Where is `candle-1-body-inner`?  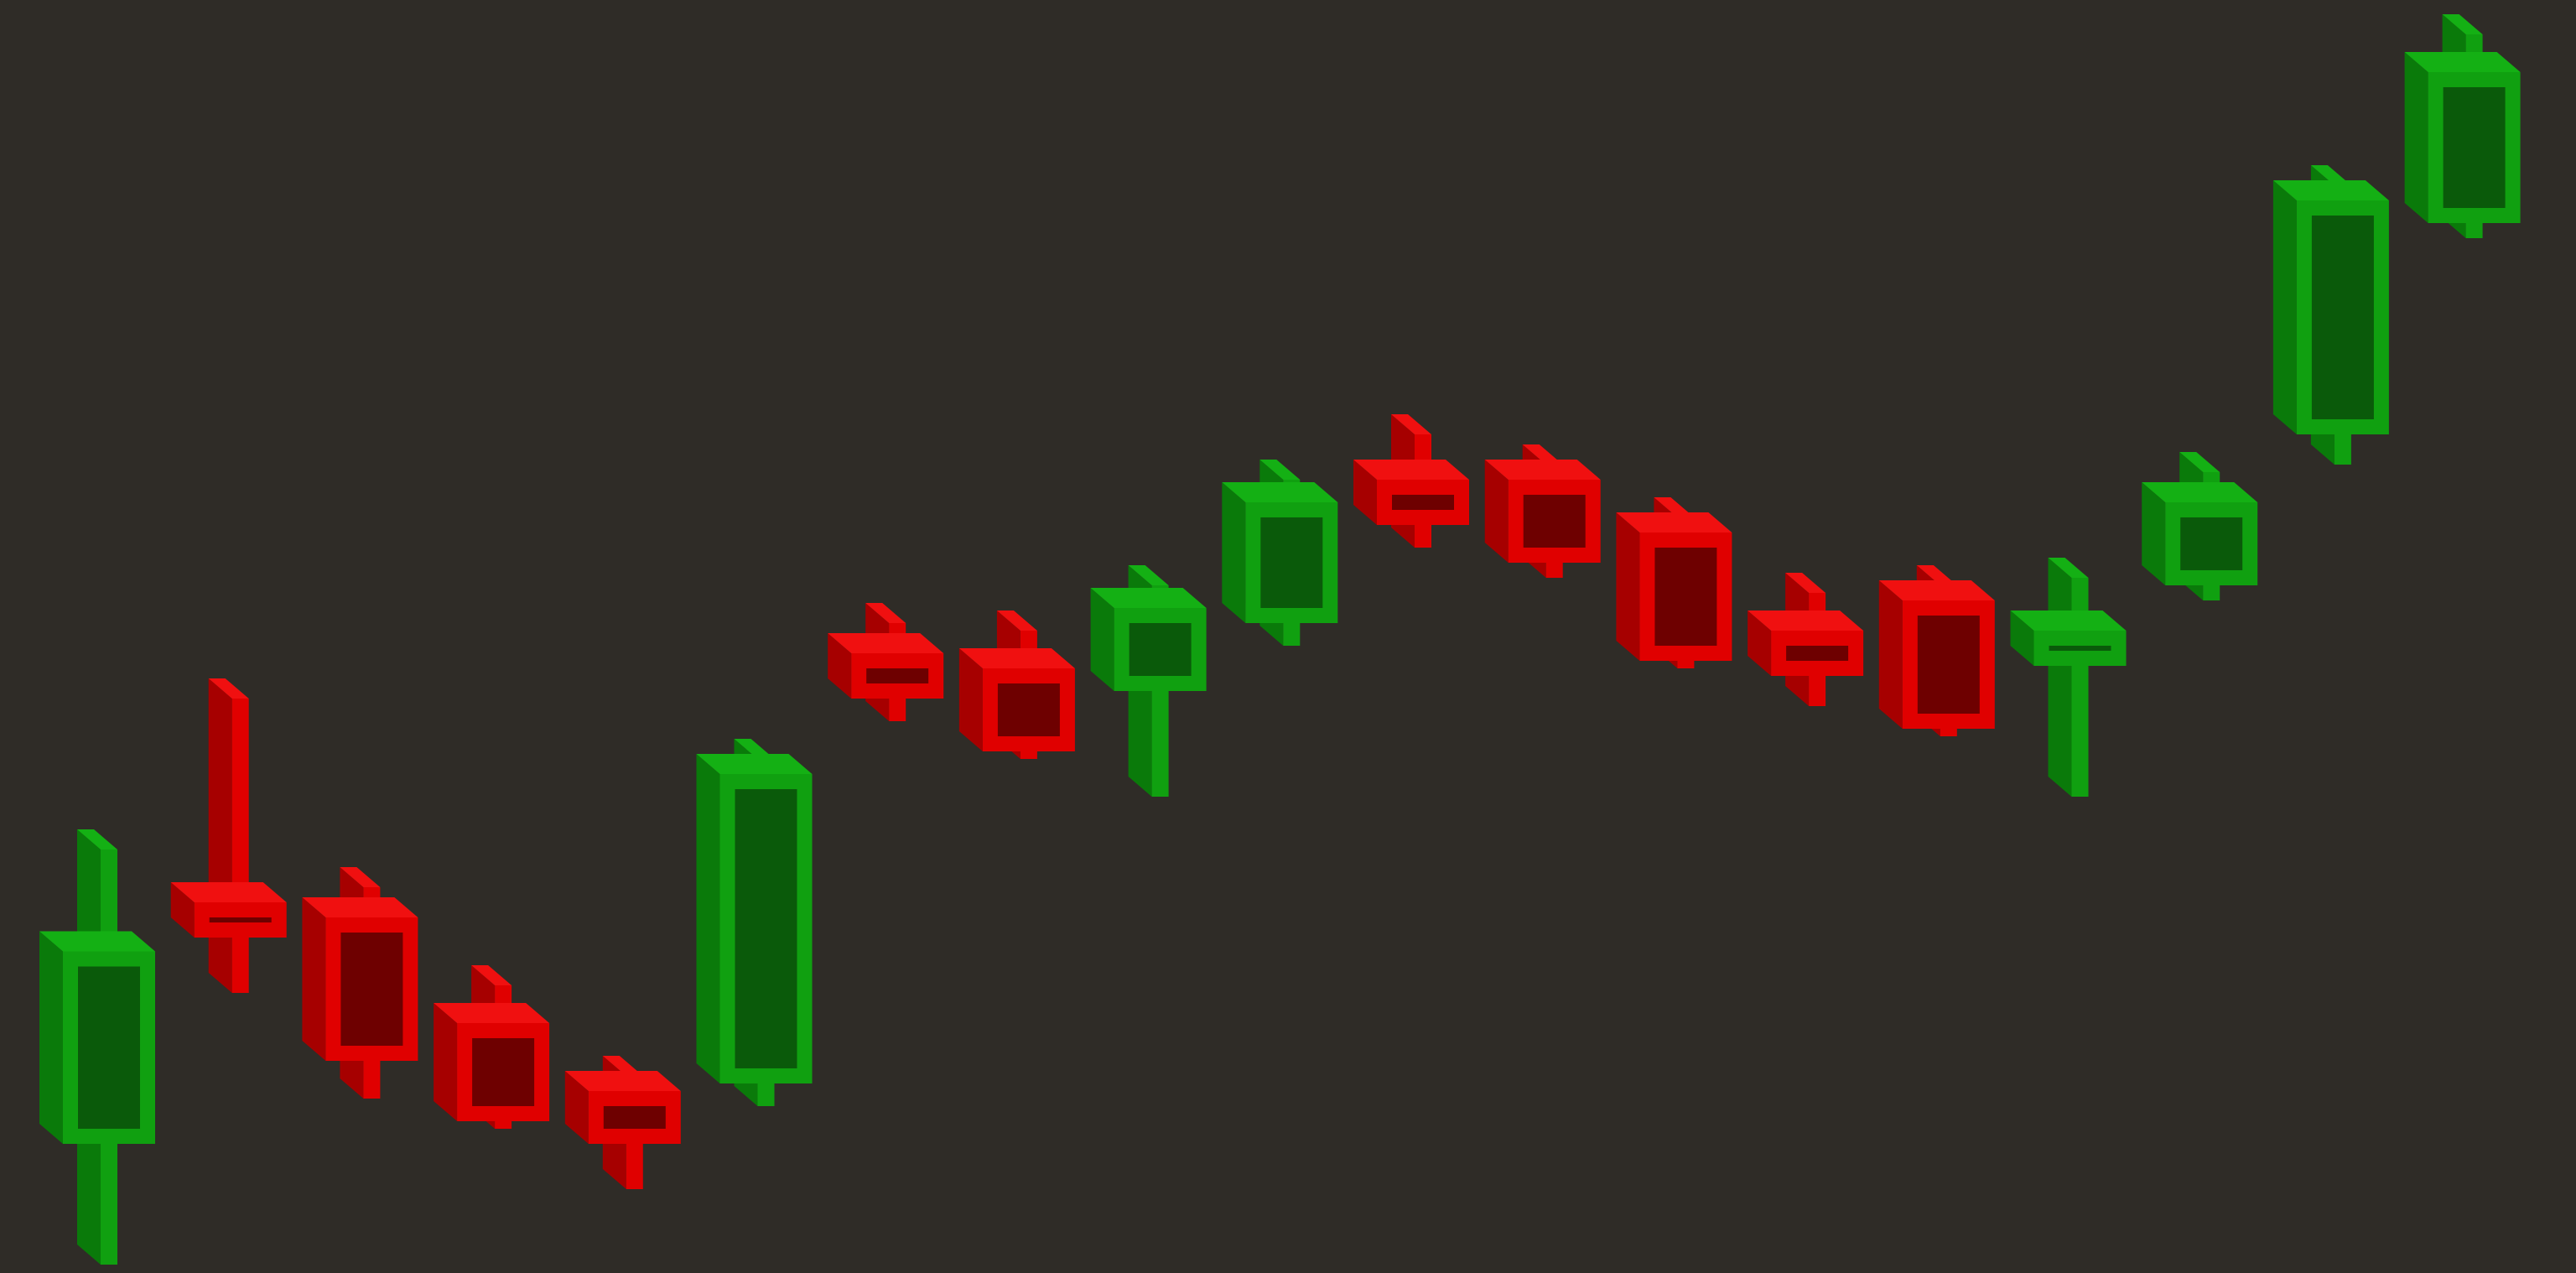
candle-1-body-inner is located at coordinates (109, 1047).